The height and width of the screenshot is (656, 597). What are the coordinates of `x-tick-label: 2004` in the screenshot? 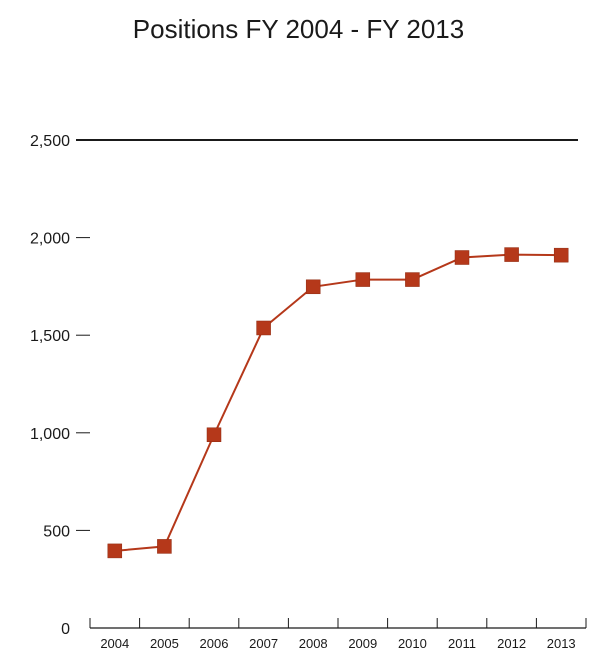 It's located at (114, 643).